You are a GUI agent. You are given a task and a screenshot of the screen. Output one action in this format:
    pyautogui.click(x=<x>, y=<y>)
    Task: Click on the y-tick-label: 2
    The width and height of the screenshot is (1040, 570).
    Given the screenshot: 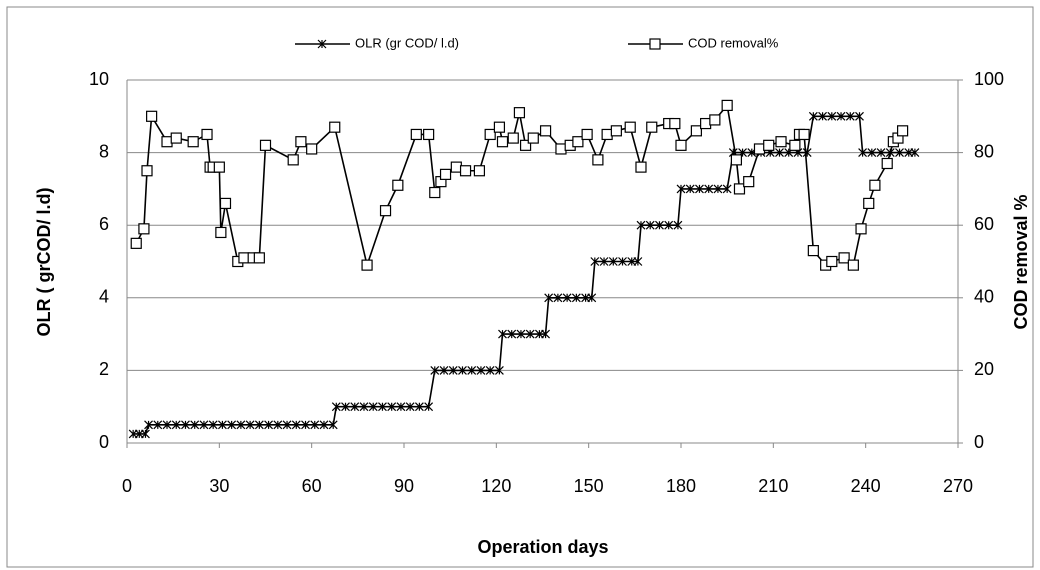 What is the action you would take?
    pyautogui.click(x=104, y=369)
    